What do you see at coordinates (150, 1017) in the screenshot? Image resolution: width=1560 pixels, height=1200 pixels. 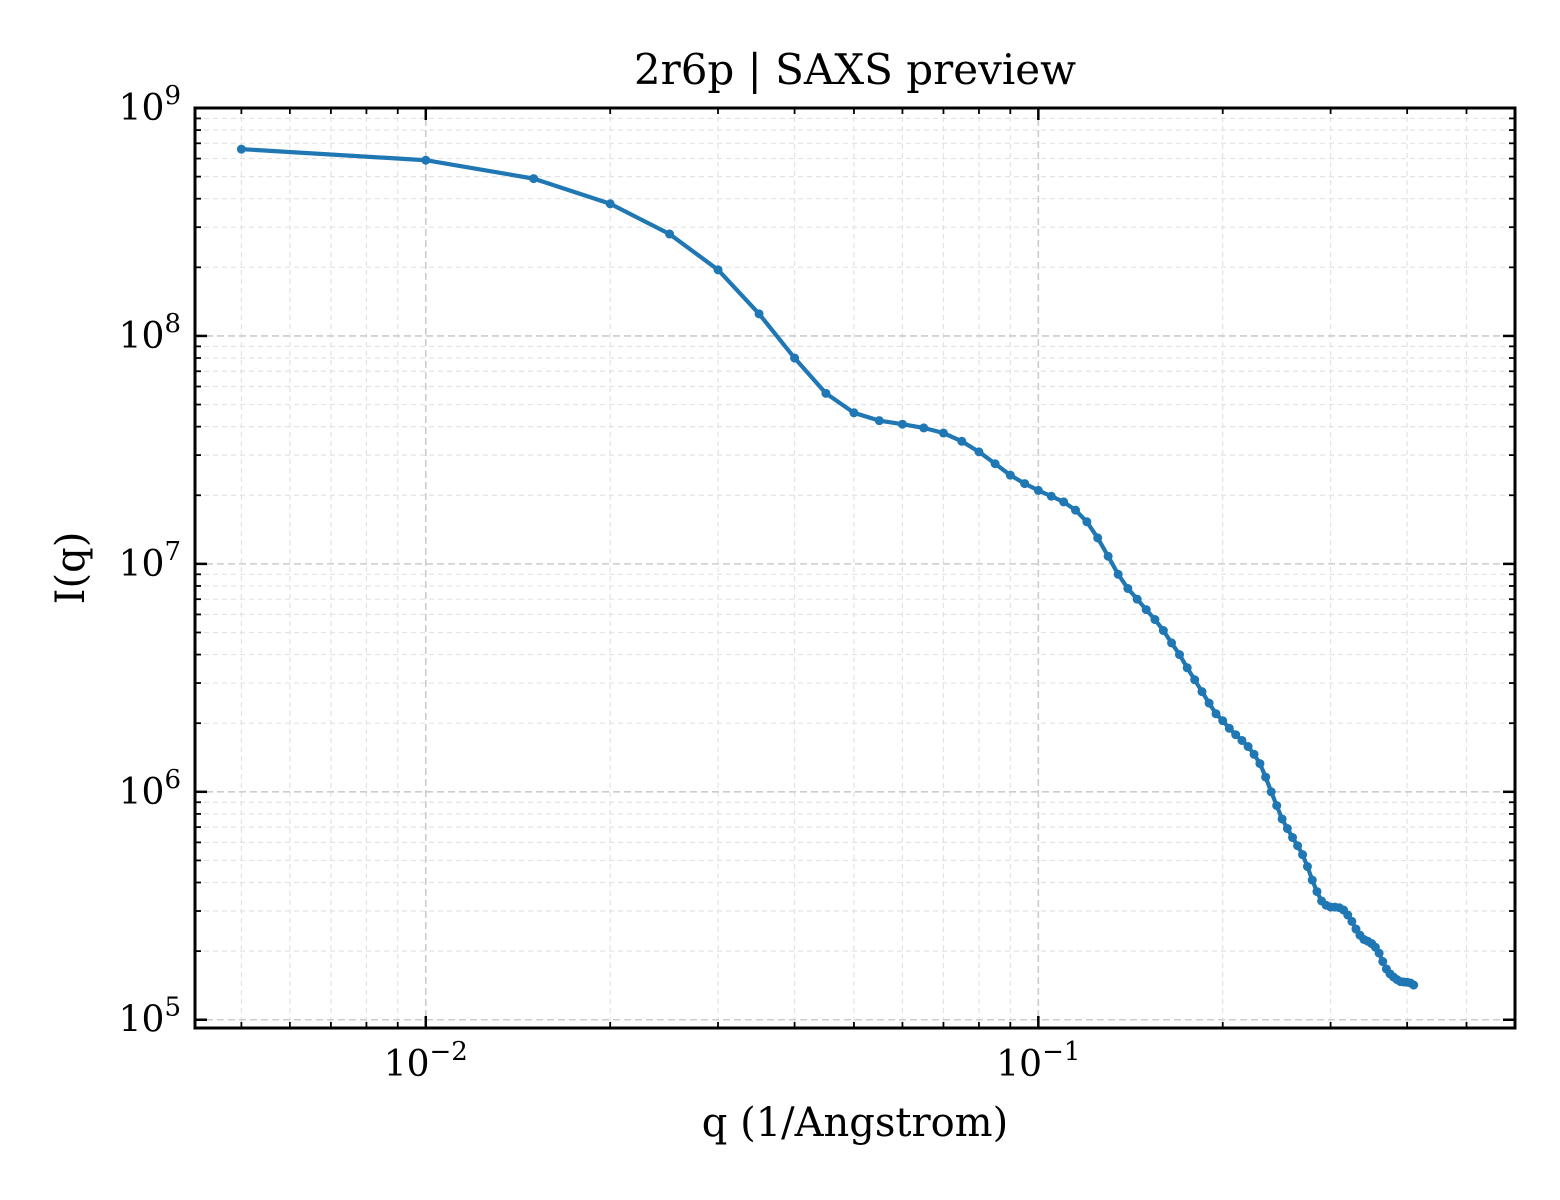 I see `y-tick-label: 10⁵` at bounding box center [150, 1017].